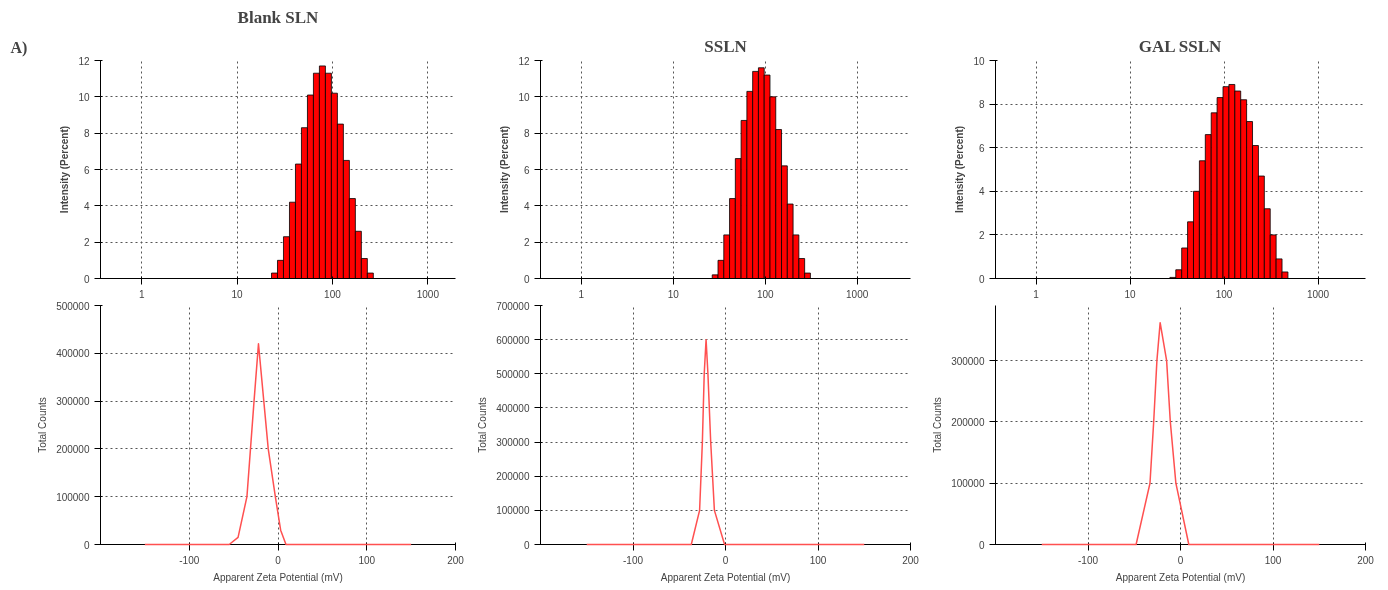 This screenshot has height=590, width=1388. I want to click on chart-title: GAL SSLN, so click(1180, 46).